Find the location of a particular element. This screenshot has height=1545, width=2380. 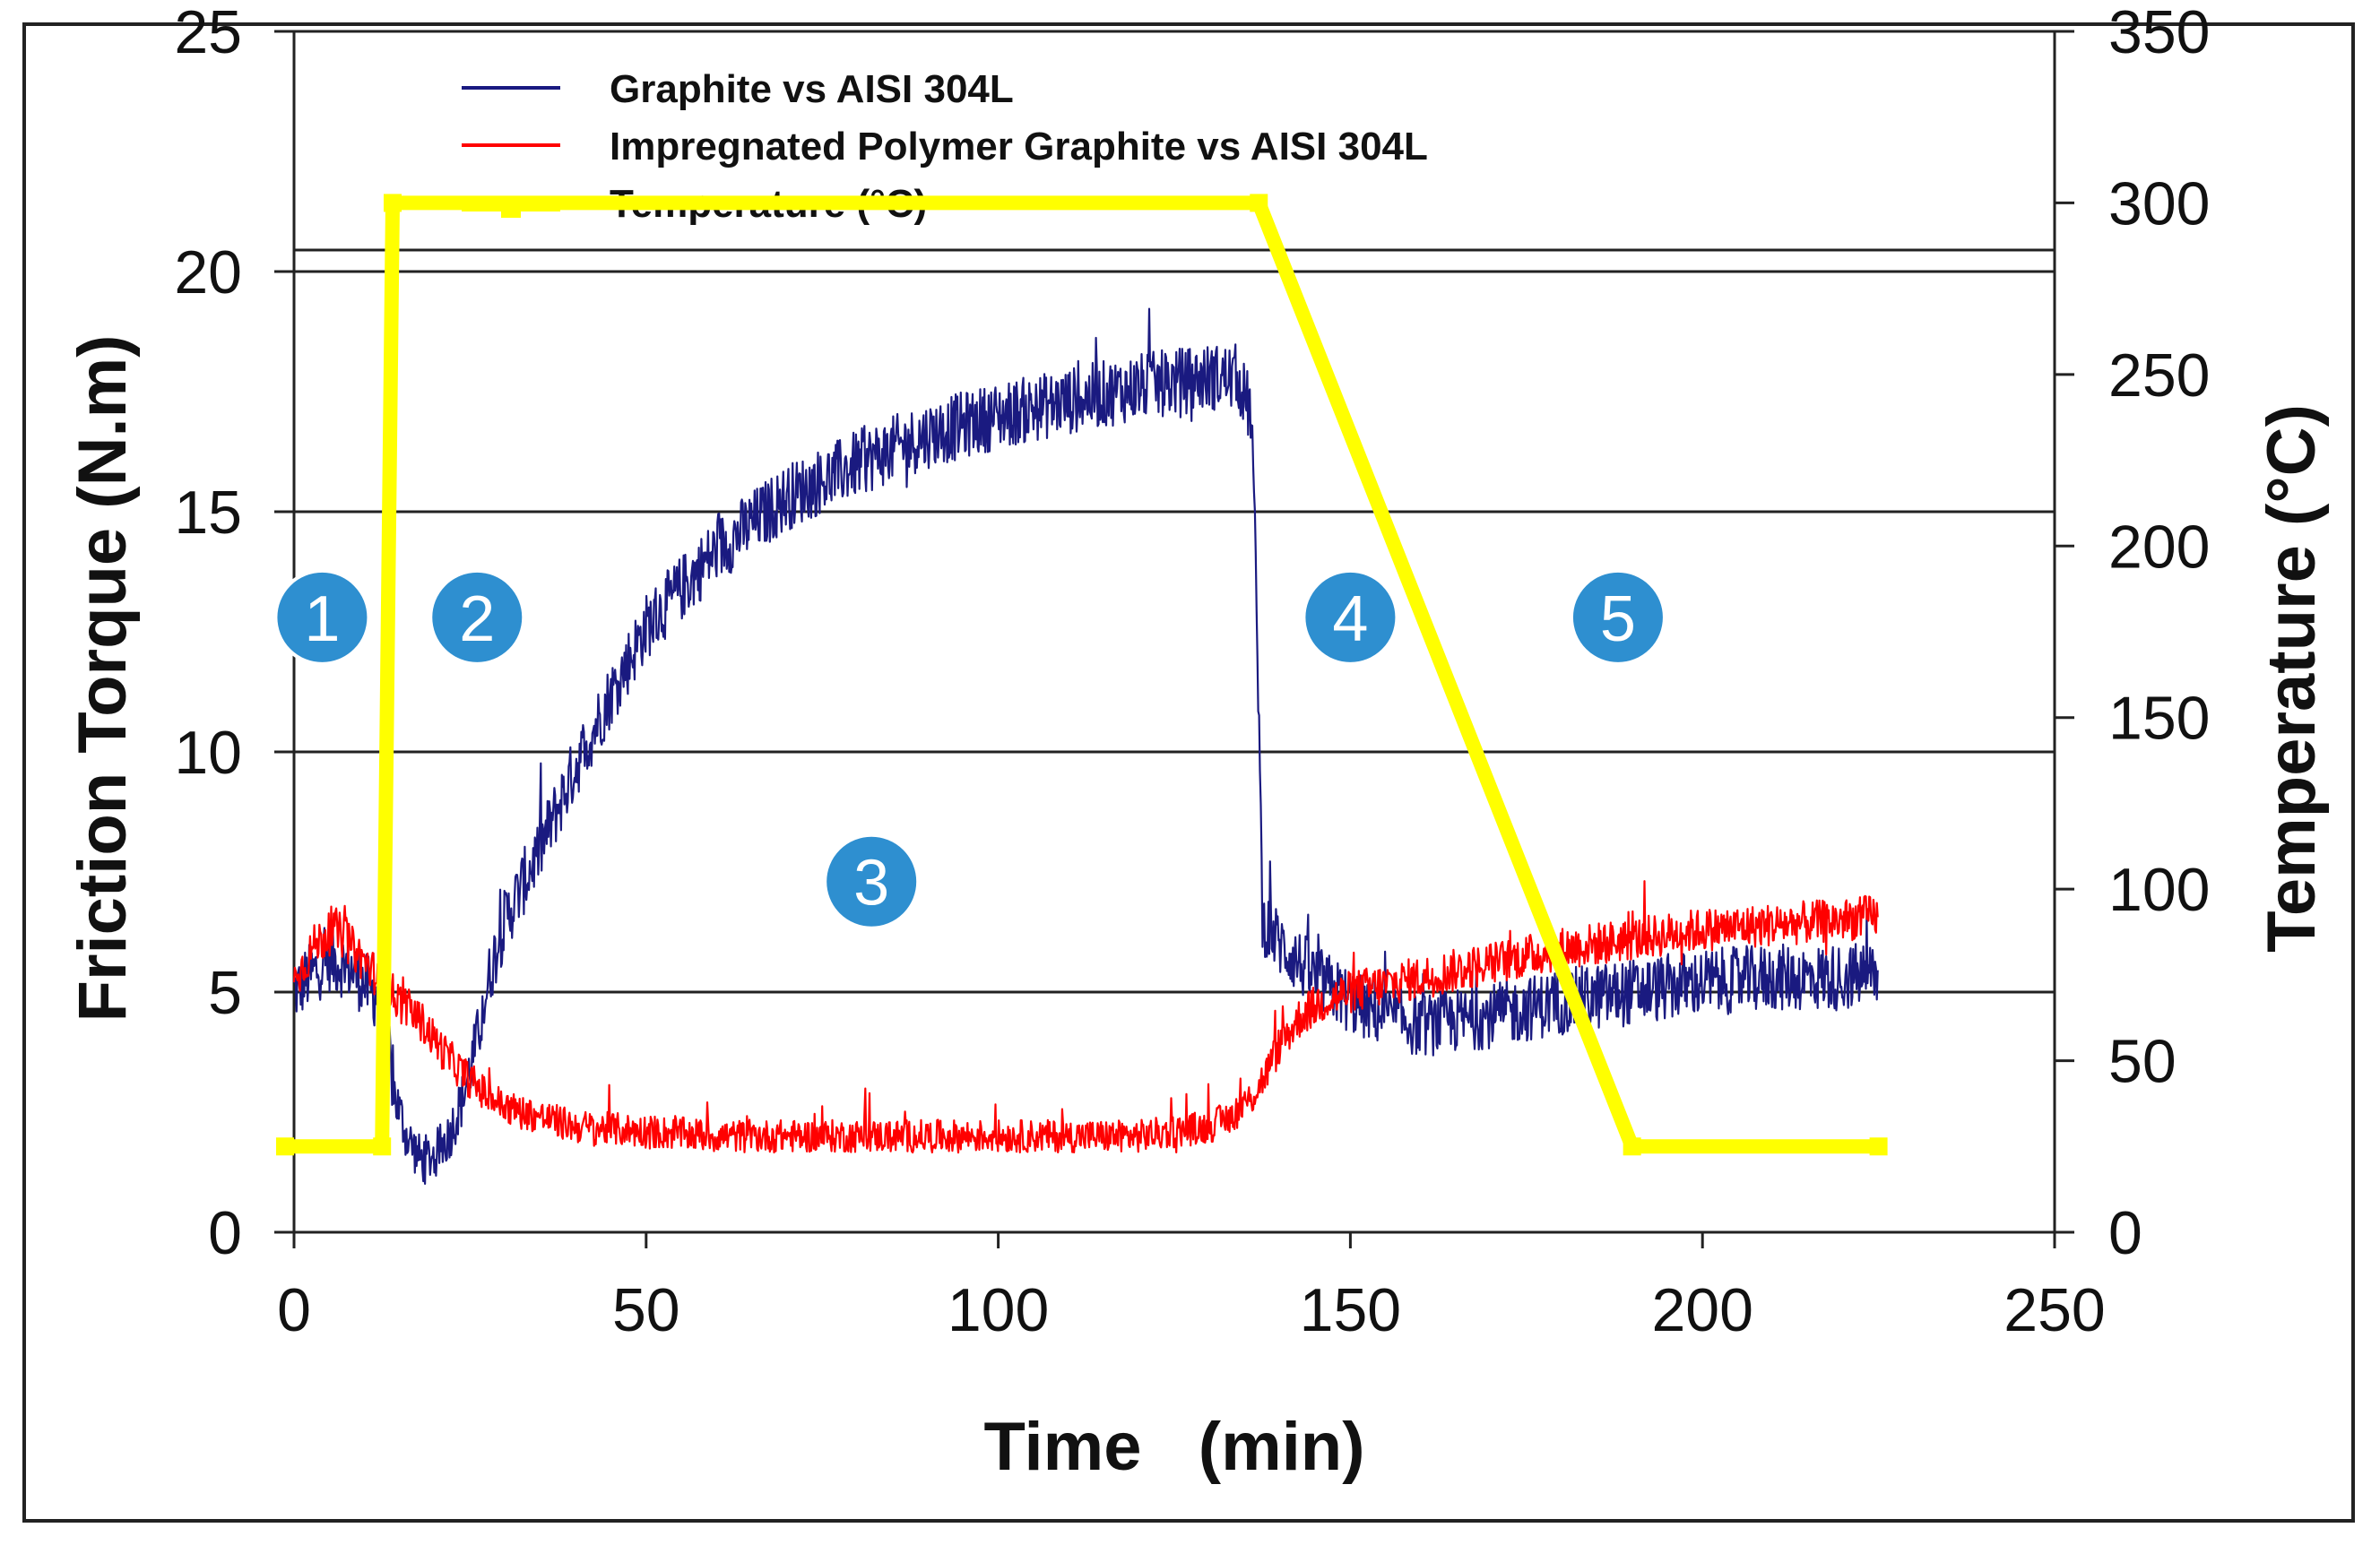

zone-label-4: 4 is located at coordinates (1350, 619).